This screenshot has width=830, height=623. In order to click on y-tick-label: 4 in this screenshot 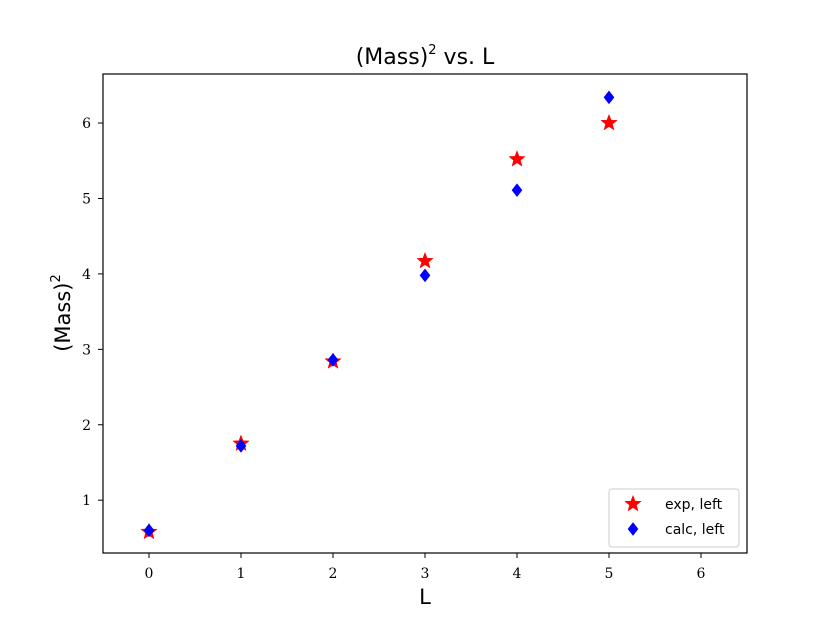, I will do `click(86, 275)`.